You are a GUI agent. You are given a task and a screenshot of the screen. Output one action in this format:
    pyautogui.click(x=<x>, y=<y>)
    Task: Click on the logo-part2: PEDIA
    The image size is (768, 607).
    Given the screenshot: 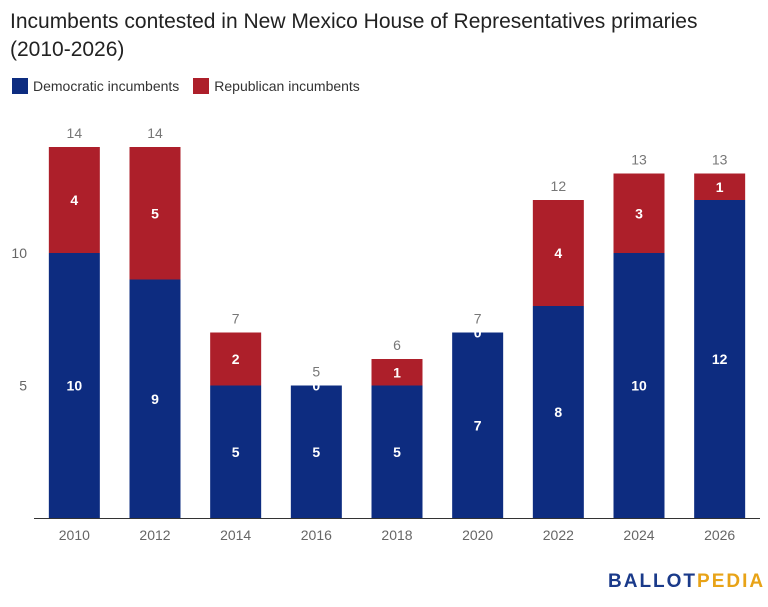 What is the action you would take?
    pyautogui.click(x=731, y=581)
    